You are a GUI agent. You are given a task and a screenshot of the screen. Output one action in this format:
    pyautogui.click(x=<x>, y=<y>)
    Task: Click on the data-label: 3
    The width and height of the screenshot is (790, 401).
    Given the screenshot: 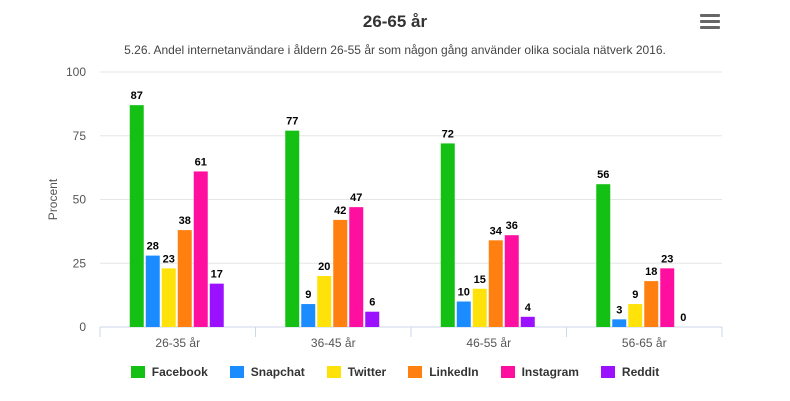 What is the action you would take?
    pyautogui.click(x=619, y=310)
    